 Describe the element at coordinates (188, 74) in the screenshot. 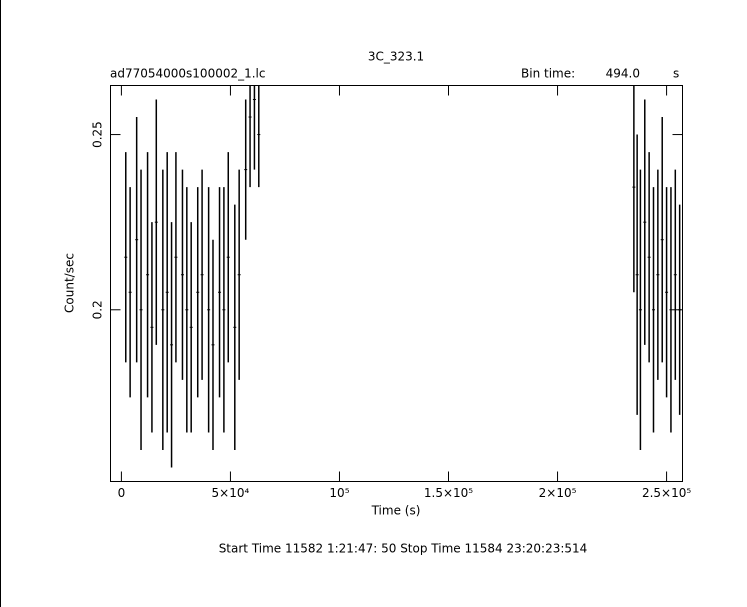

I see `file-name: ad77054000s100002_1.lc` at that location.